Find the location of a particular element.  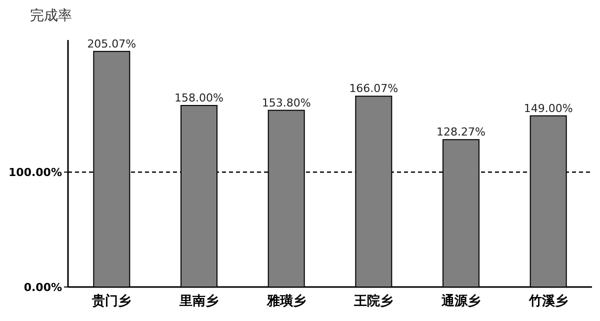

data-label: 149.00% is located at coordinates (548, 108).